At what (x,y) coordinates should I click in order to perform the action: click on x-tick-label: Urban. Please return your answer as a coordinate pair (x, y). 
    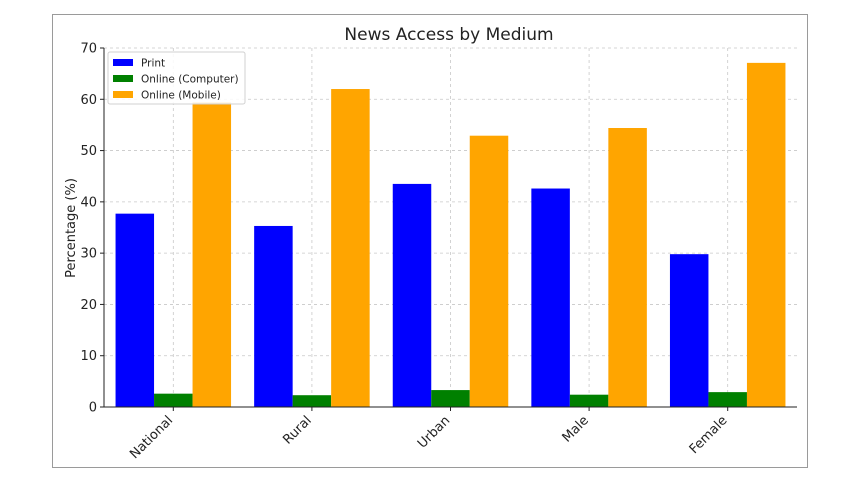
    Looking at the image, I should click on (434, 432).